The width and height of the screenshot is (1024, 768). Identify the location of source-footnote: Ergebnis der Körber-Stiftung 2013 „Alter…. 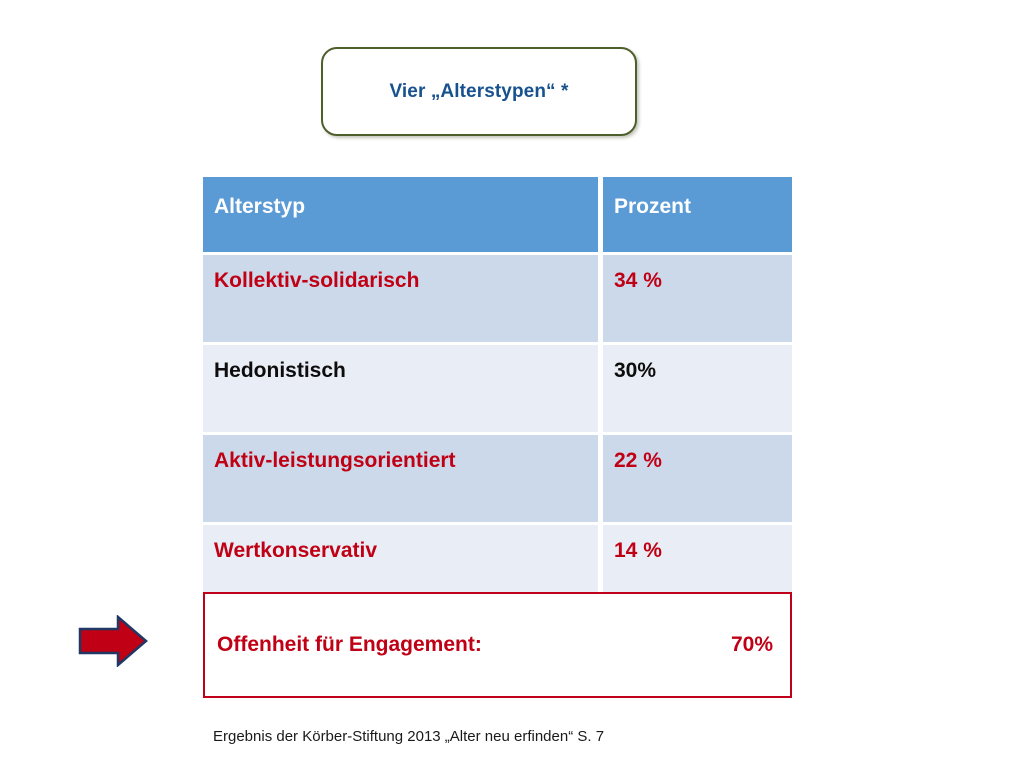
(409, 736).